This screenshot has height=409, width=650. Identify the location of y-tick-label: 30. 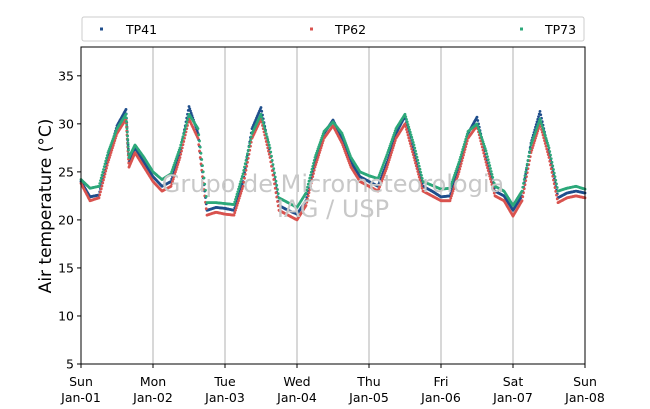
(66, 123).